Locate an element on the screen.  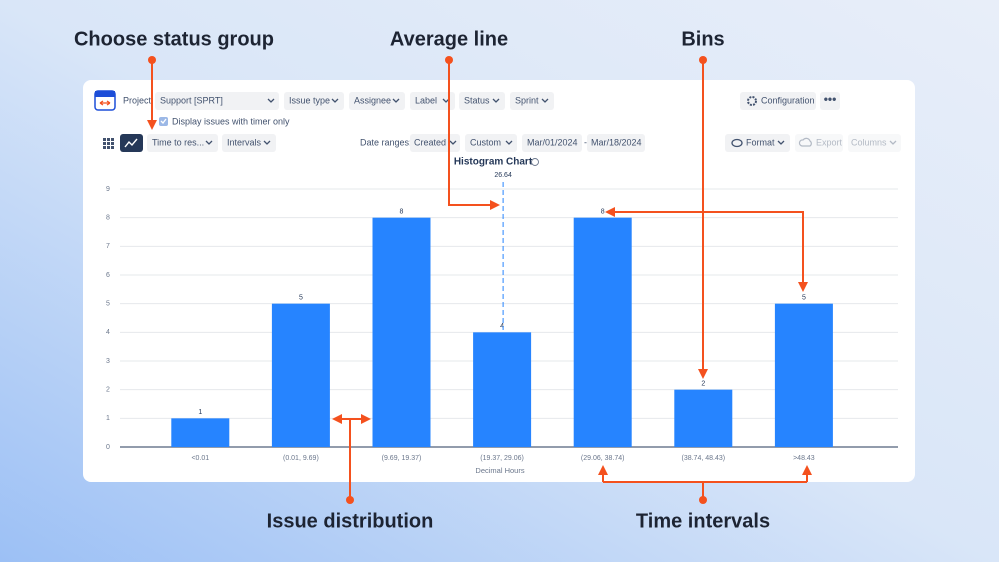
project-label: Project: is located at coordinates (138, 100).